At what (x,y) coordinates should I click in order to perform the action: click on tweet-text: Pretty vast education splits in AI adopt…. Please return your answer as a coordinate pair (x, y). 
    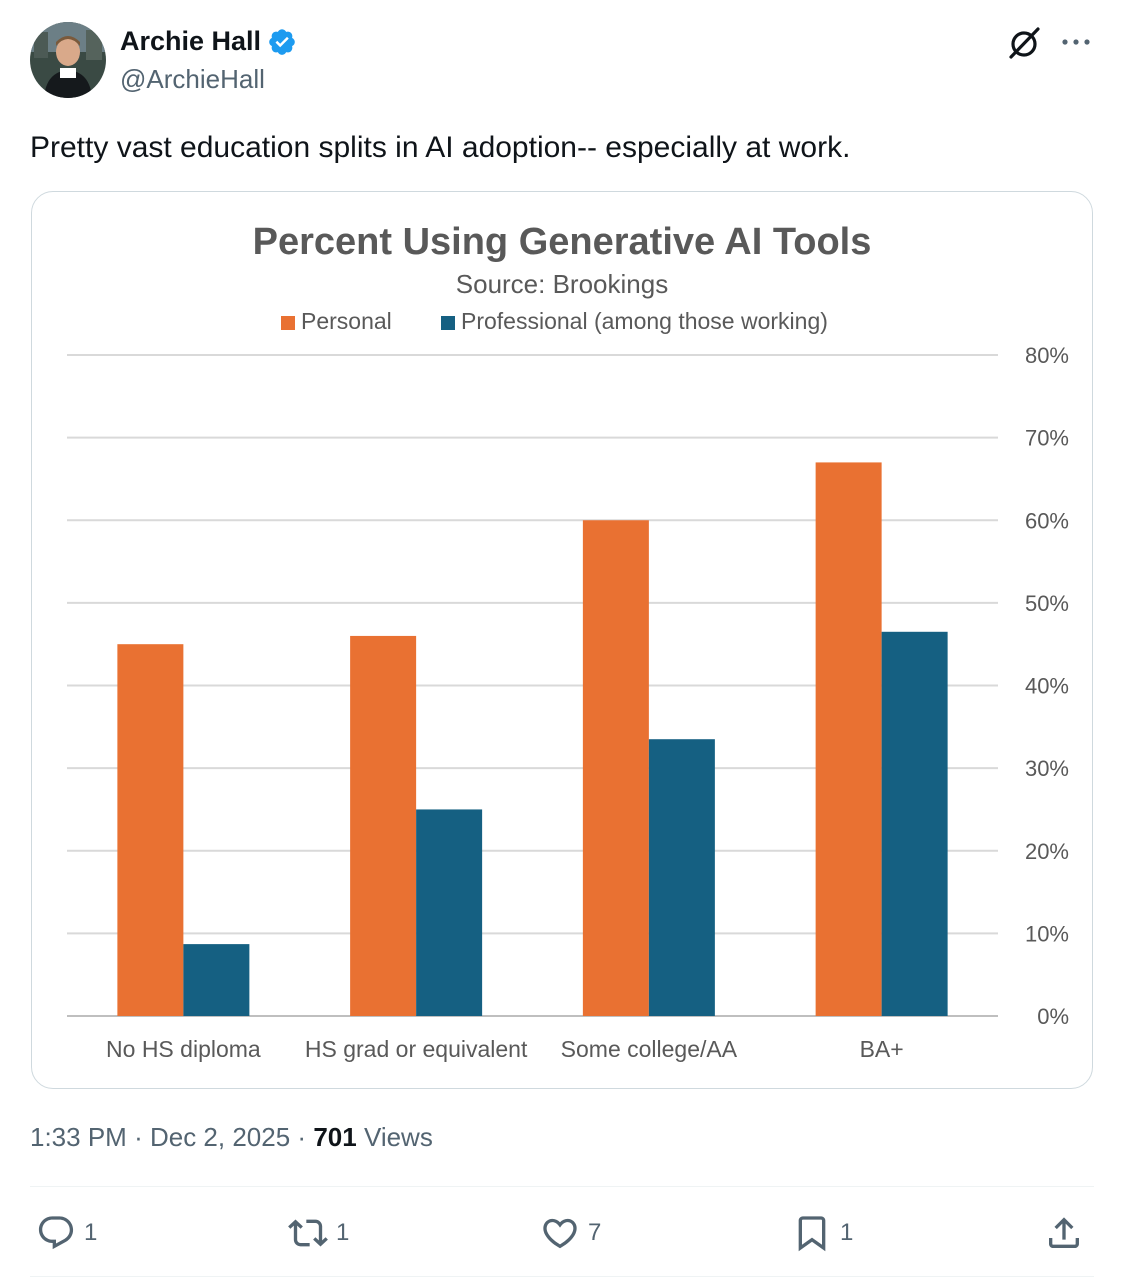
    Looking at the image, I should click on (440, 147).